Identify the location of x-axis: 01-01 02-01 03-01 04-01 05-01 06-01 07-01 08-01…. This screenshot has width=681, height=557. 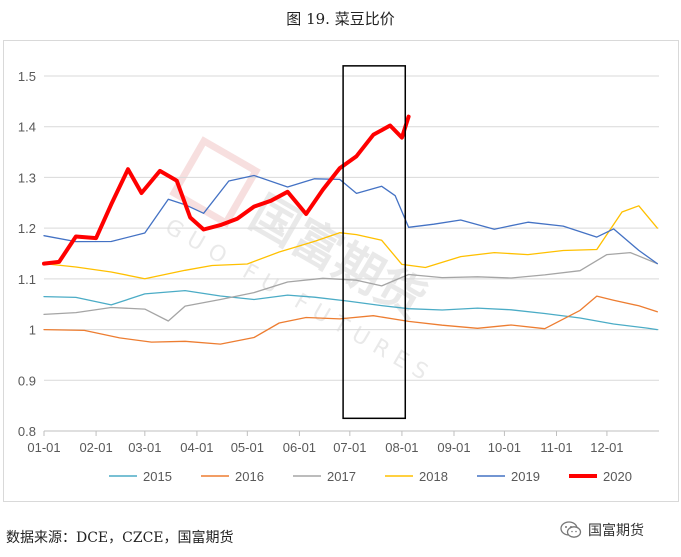
(325, 443).